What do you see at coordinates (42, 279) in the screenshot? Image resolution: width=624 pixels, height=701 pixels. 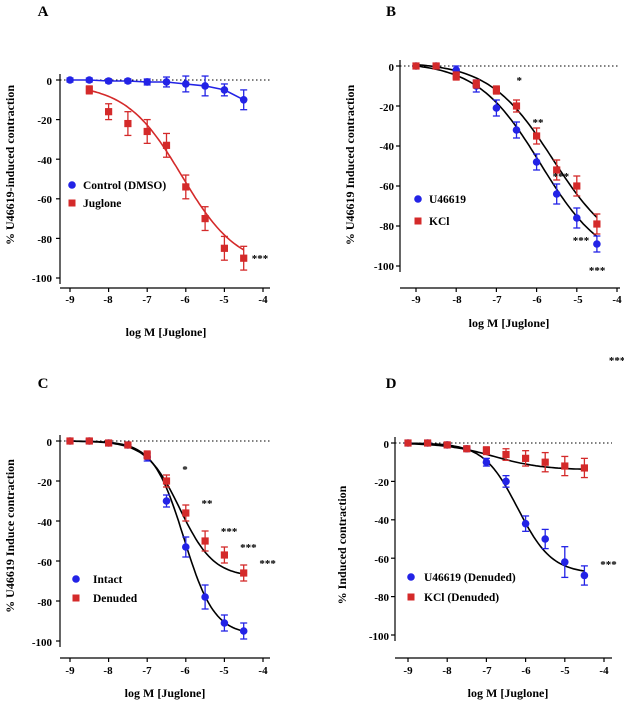 I see `panel-a-y-tick-label: -100` at bounding box center [42, 279].